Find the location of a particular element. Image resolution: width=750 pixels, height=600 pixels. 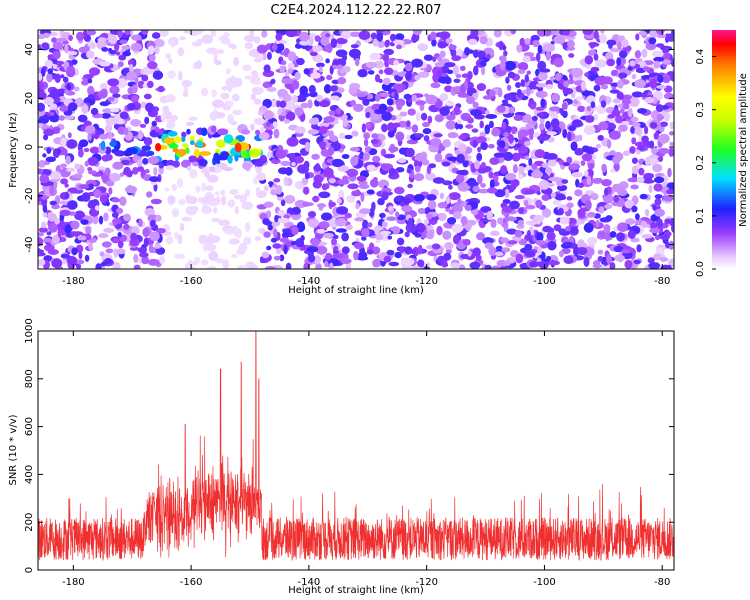

y-tick-label: 800 is located at coordinates (29, 378).